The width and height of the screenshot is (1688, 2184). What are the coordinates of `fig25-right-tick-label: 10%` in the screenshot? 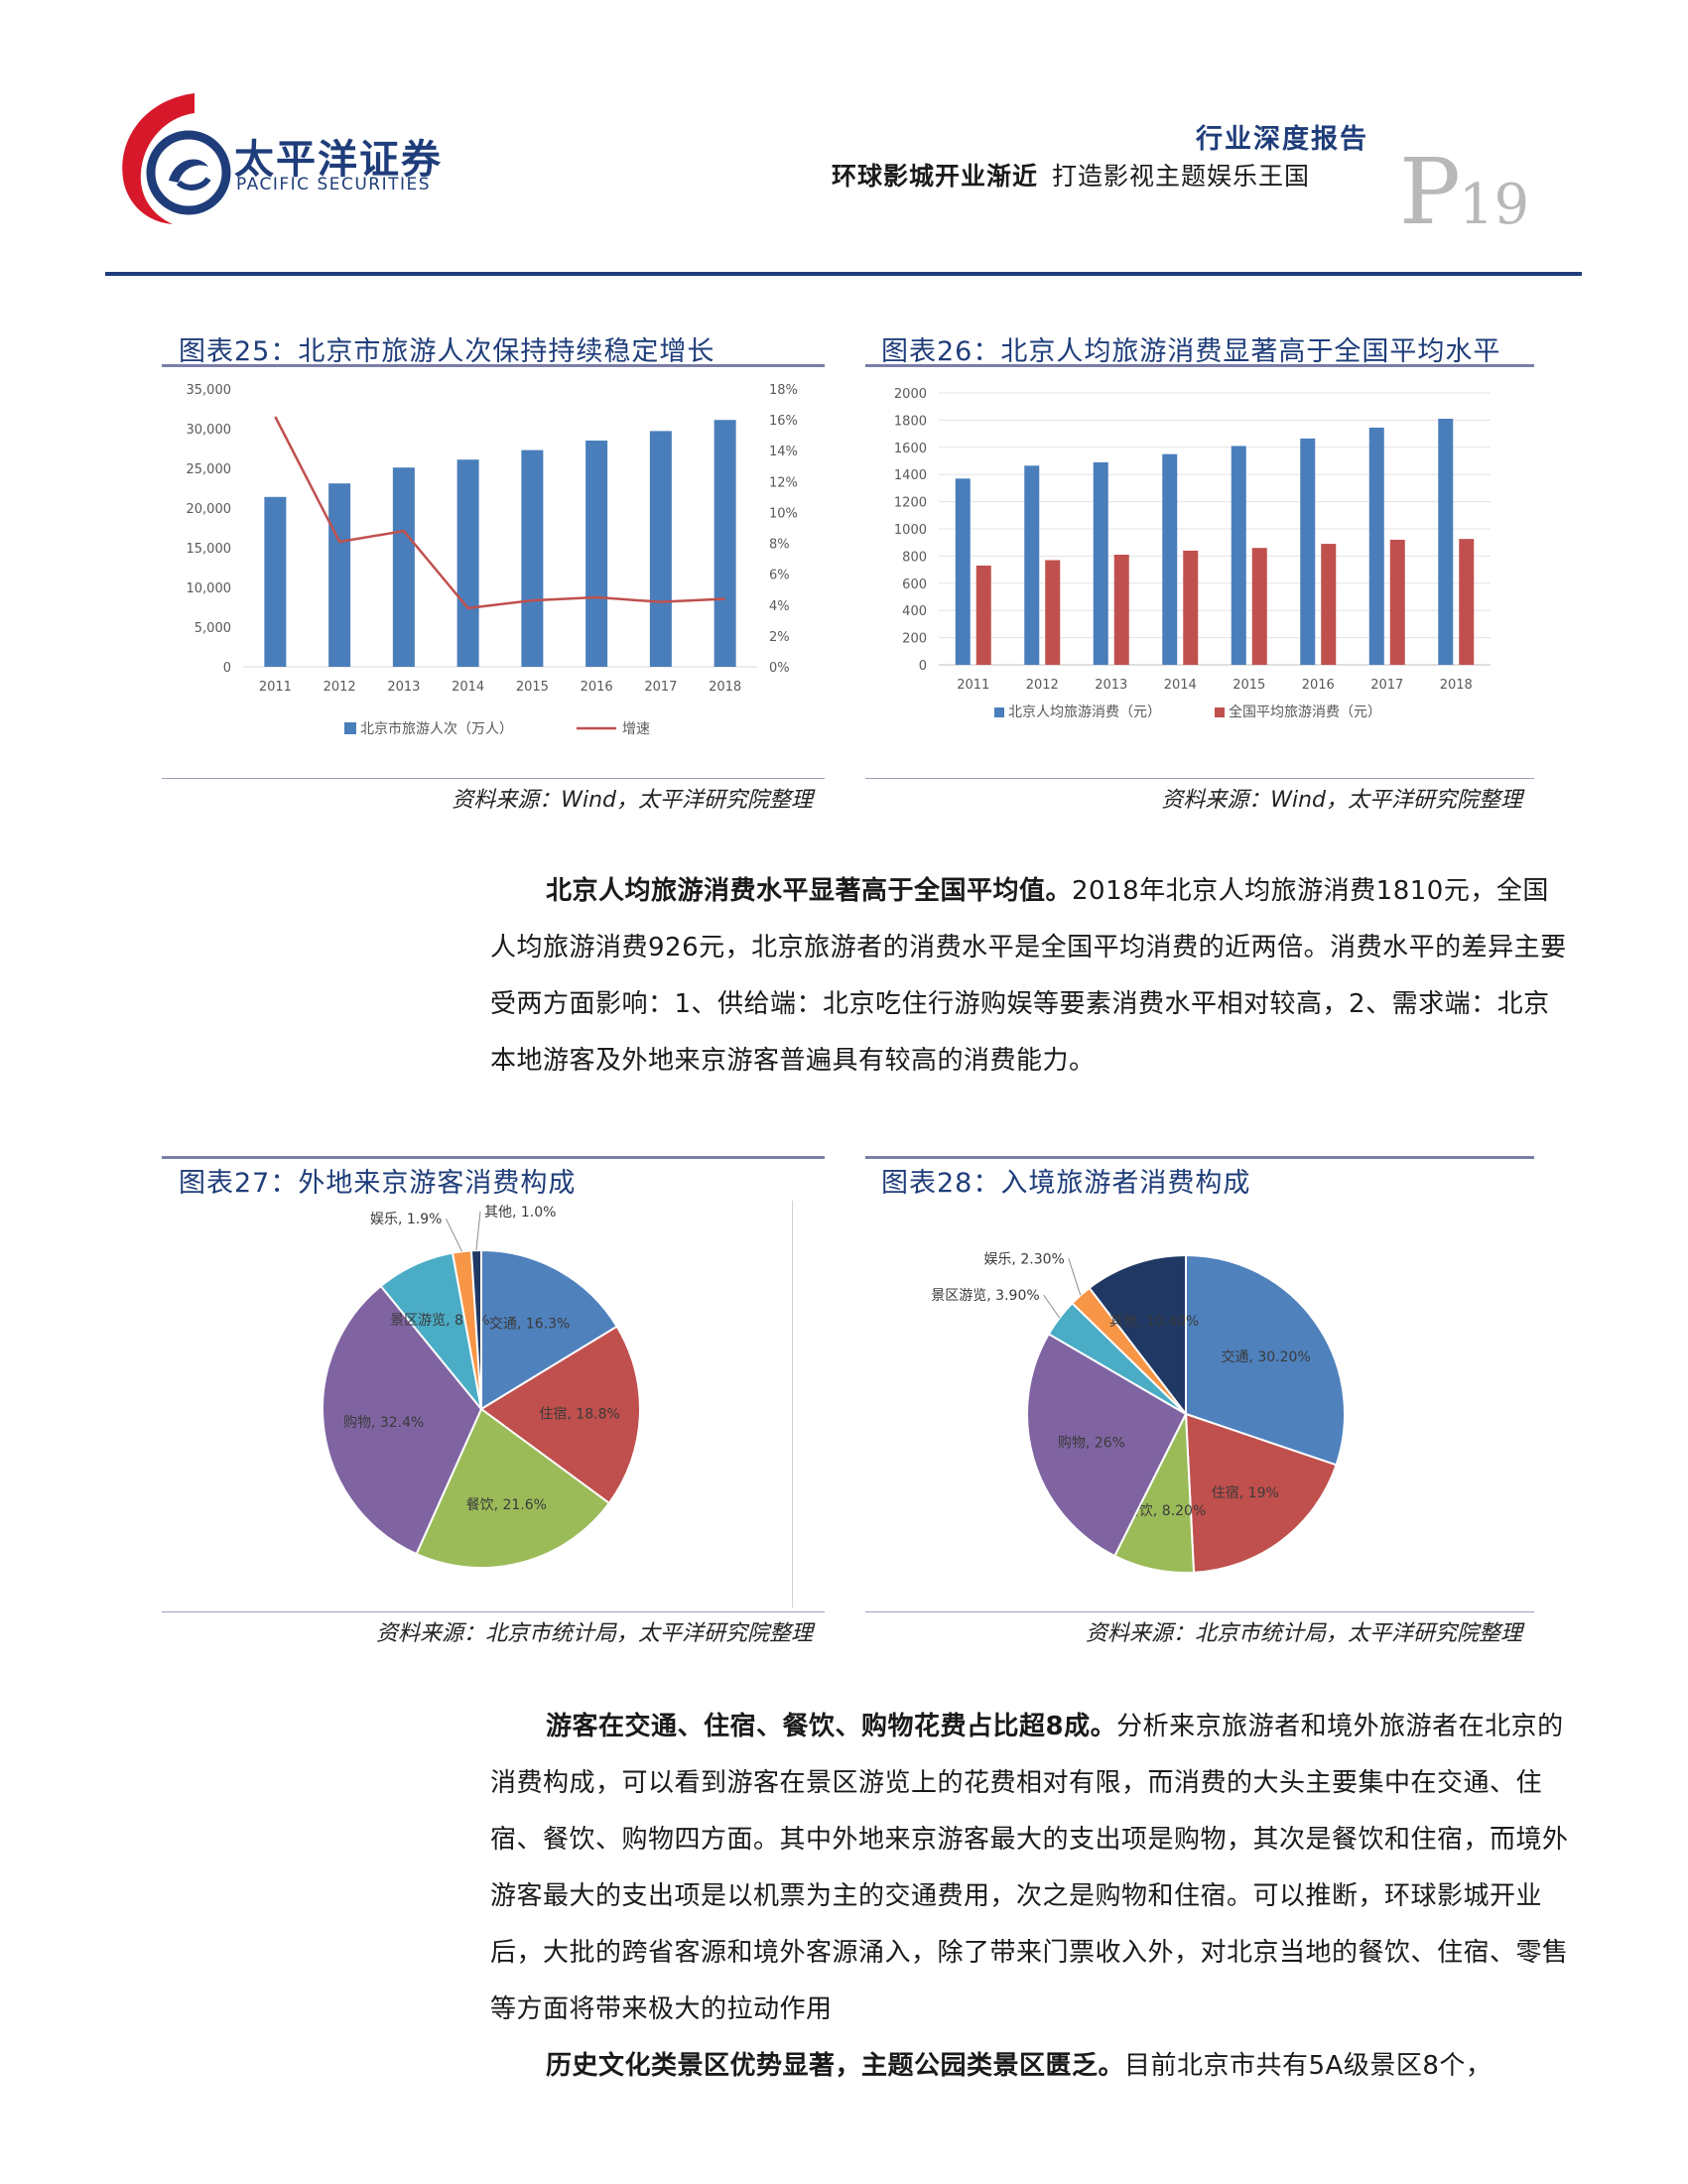 It's located at (783, 513).